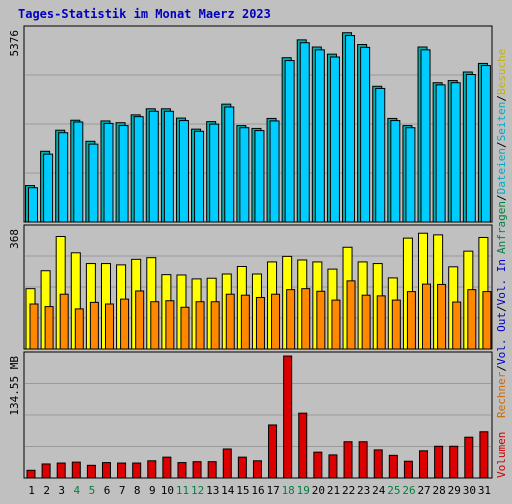 The height and width of the screenshot is (504, 512). I want to click on x-tick-label: 28, so click(439, 490).